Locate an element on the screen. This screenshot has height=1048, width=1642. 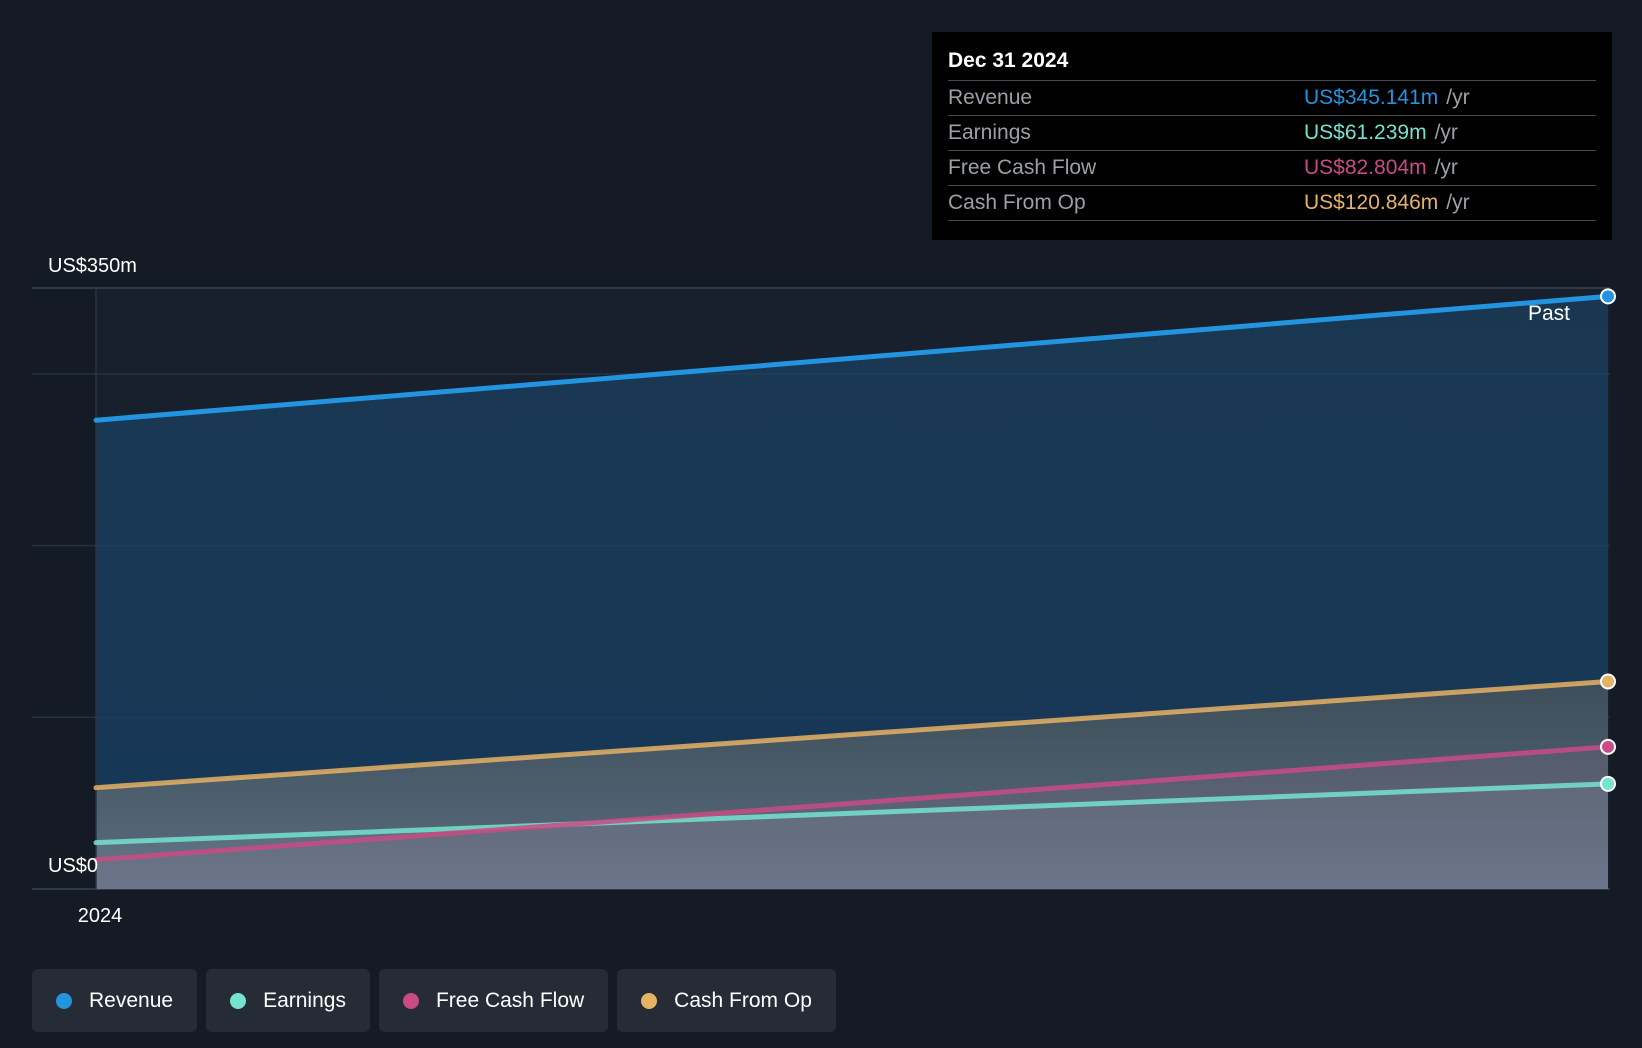
tooltip-value: US$120.846m is located at coordinates (1371, 202).